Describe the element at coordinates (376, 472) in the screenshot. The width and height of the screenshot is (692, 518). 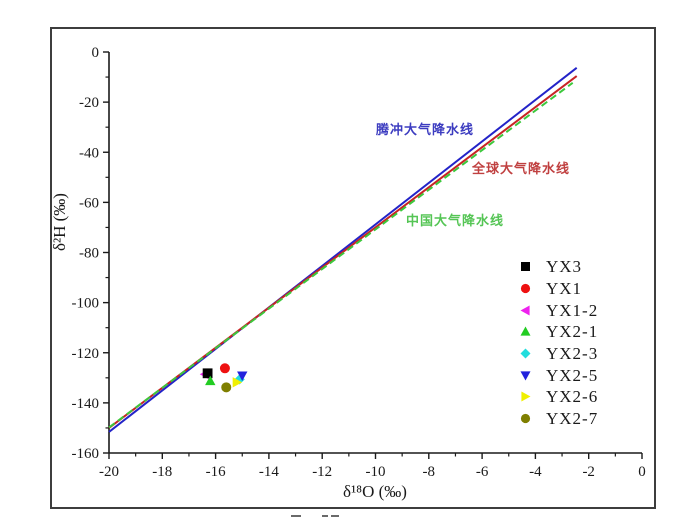
I see `x-tick-label: -10` at that location.